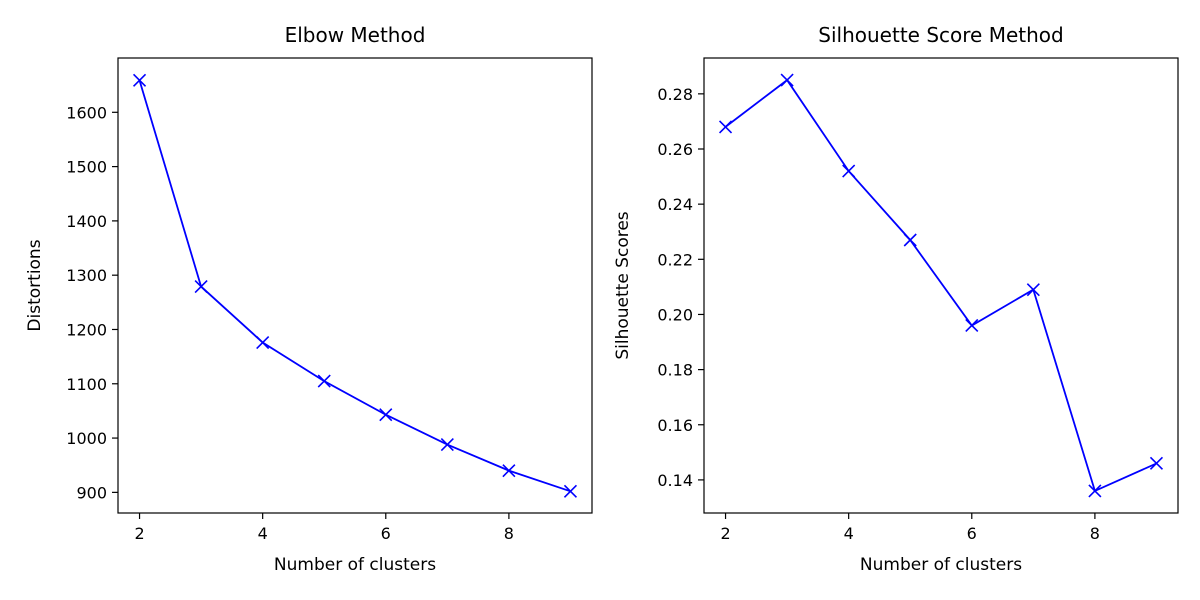  What do you see at coordinates (941, 565) in the screenshot?
I see `silhouette-x-axis-label: Number of clusters` at bounding box center [941, 565].